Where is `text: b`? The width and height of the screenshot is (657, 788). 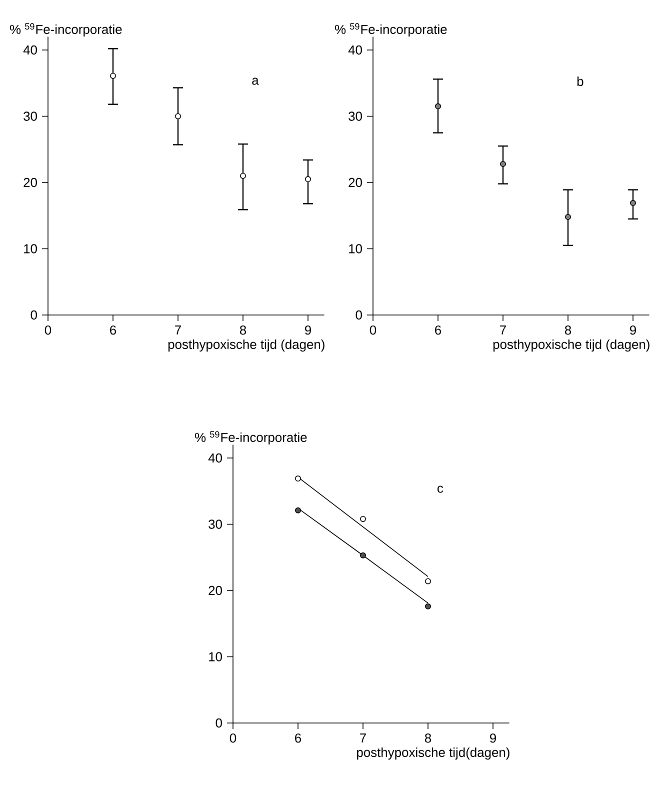 text: b is located at coordinates (580, 81).